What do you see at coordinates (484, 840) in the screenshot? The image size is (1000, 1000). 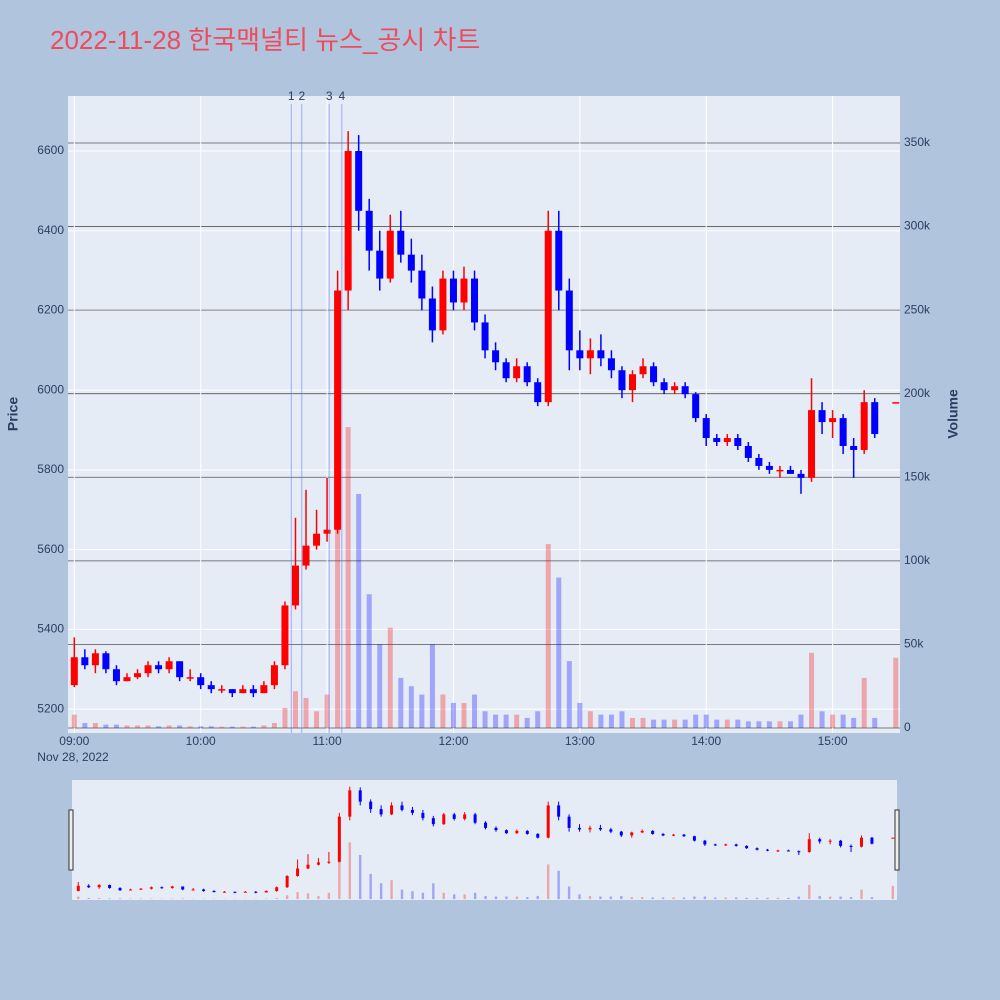 I see `range-slider` at bounding box center [484, 840].